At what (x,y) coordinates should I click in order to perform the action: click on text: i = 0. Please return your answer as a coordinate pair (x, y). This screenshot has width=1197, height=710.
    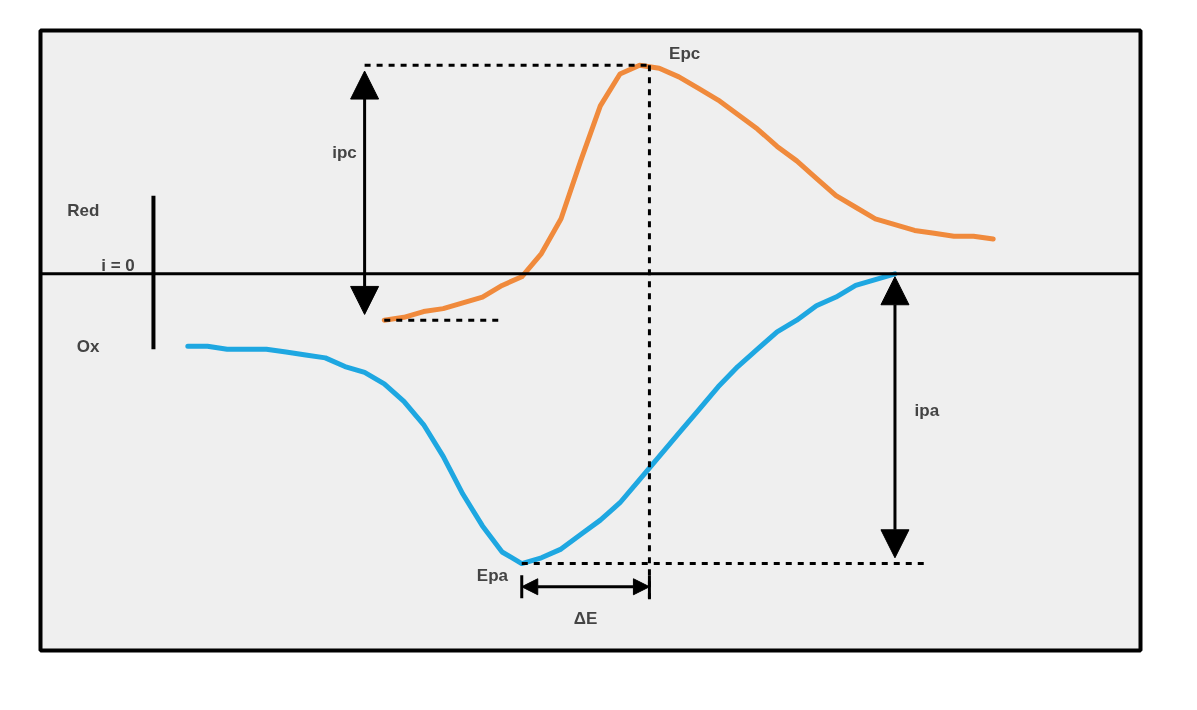
    Looking at the image, I should click on (118, 265).